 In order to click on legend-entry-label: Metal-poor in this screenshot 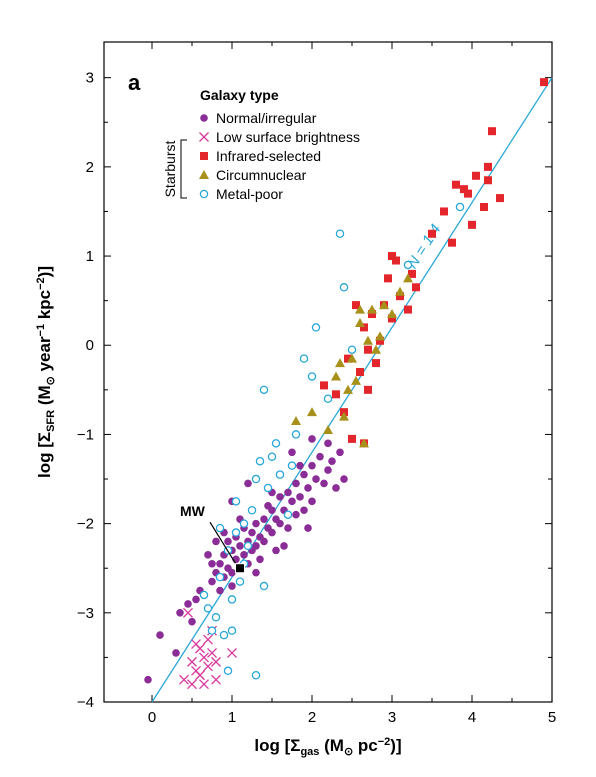, I will do `click(249, 194)`.